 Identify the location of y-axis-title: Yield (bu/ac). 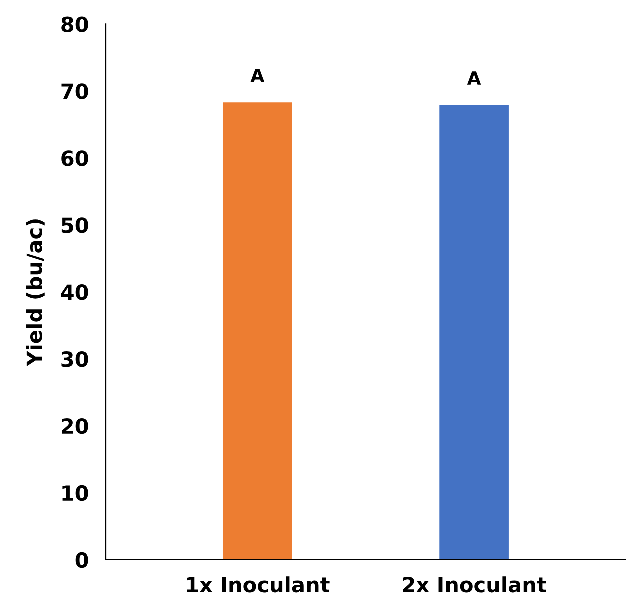
(35, 293).